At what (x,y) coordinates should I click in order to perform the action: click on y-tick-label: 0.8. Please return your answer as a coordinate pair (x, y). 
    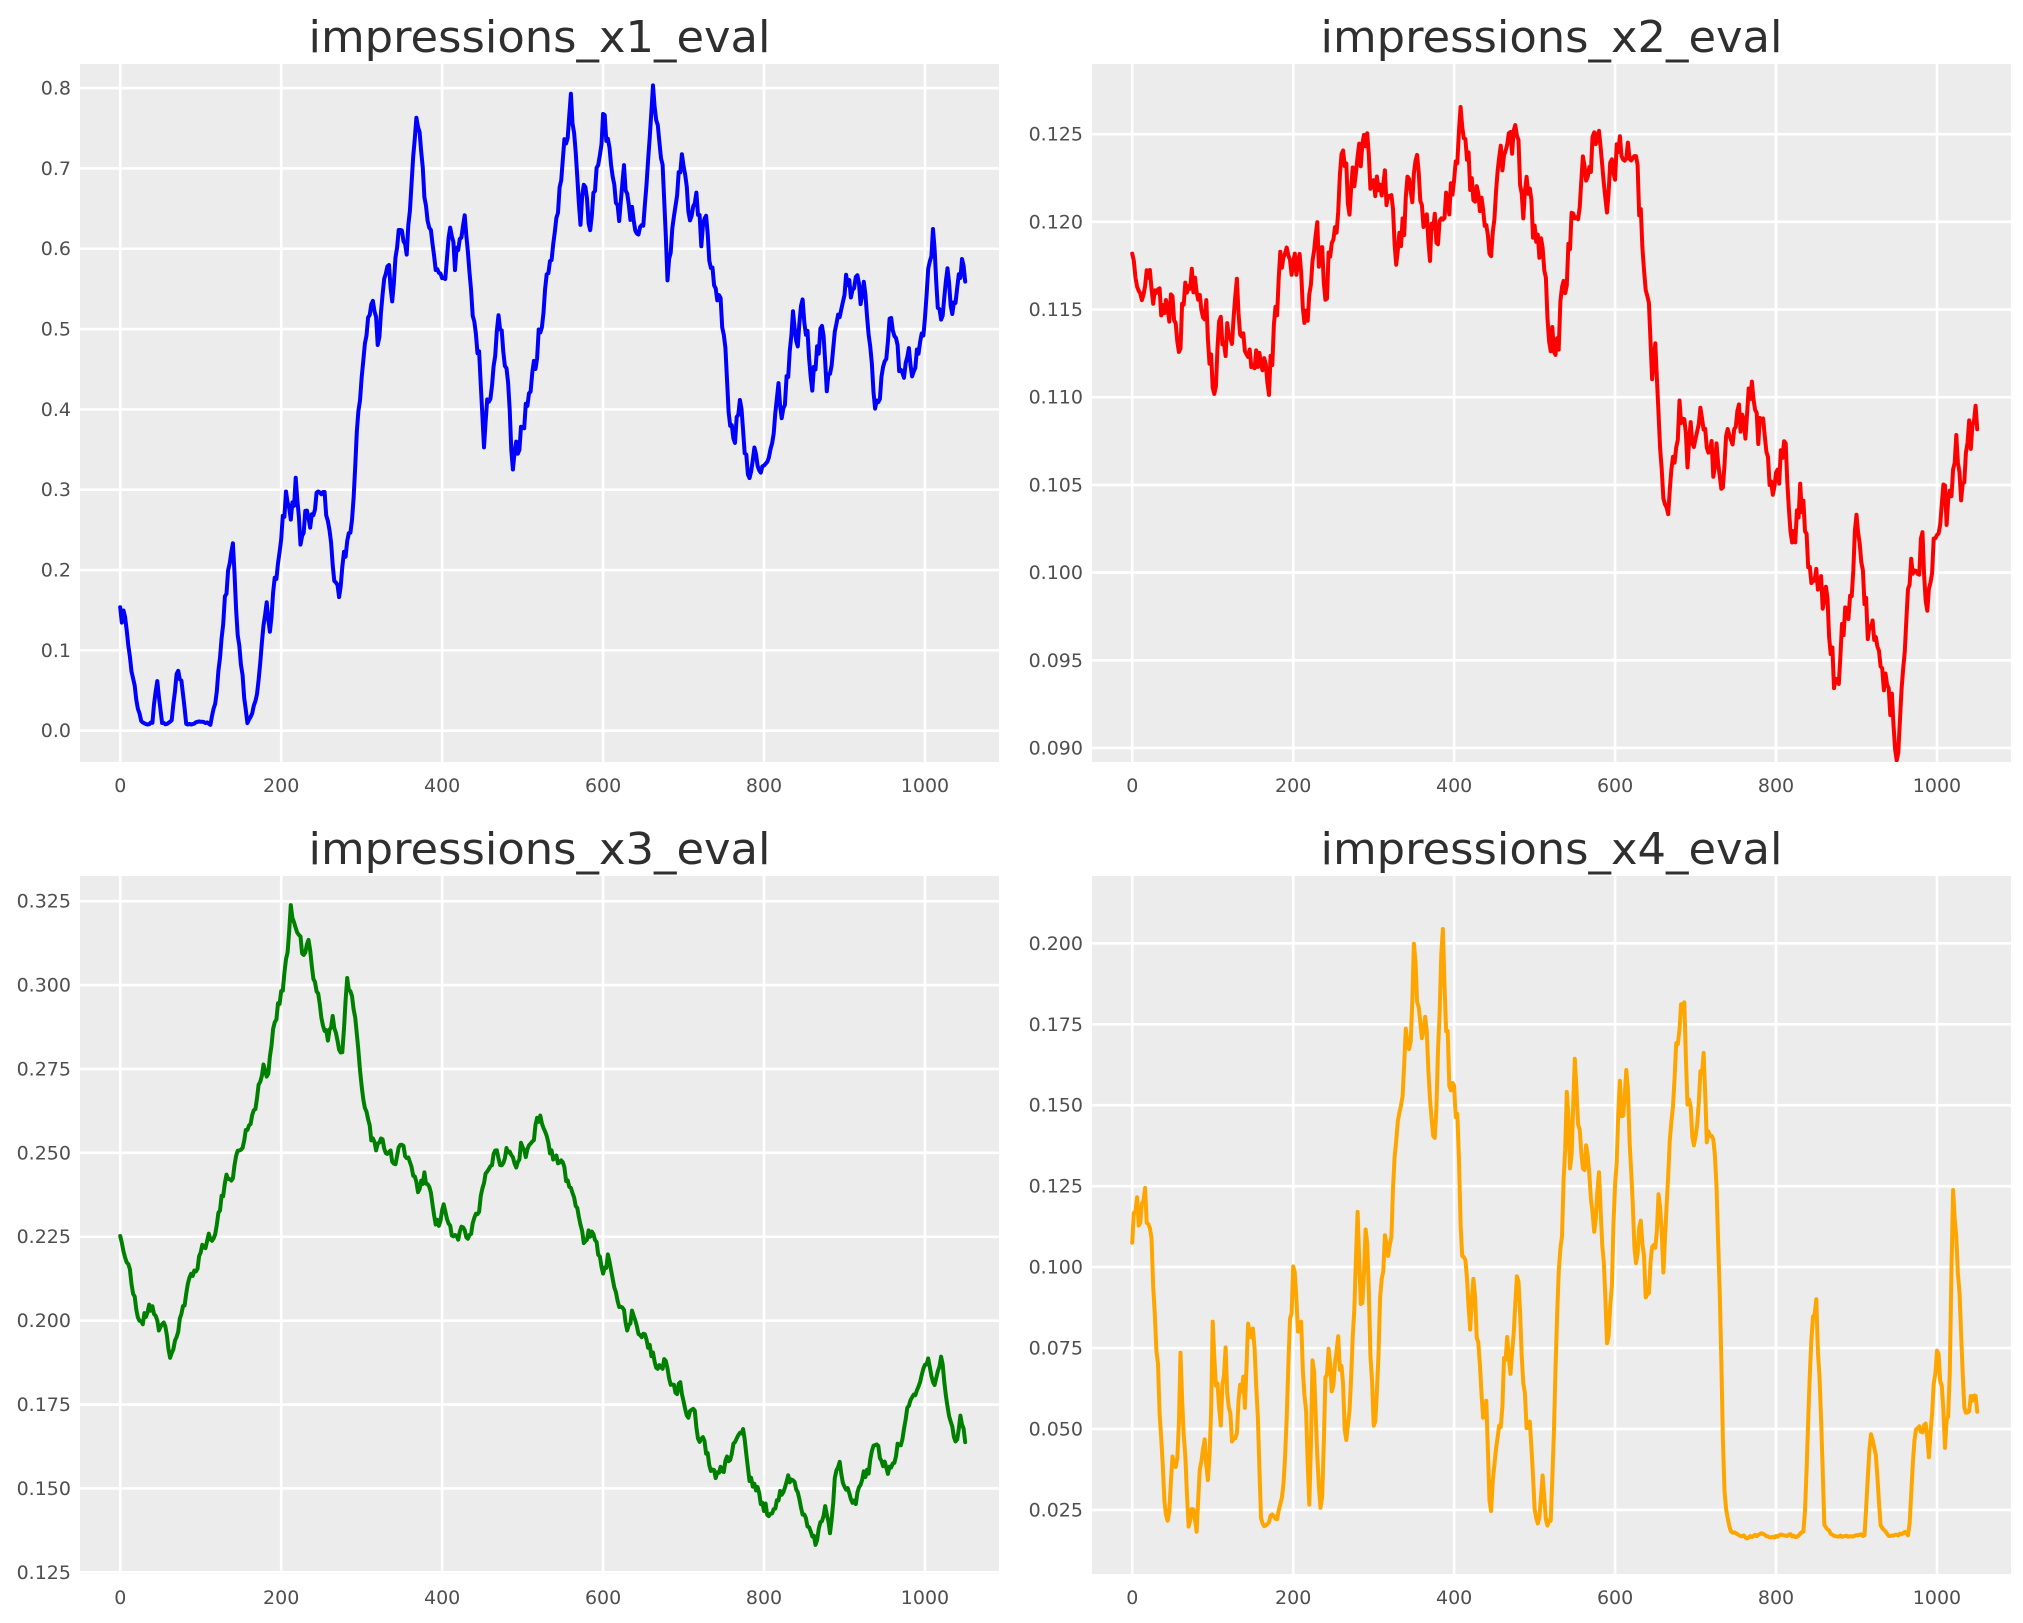
    Looking at the image, I should click on (56, 89).